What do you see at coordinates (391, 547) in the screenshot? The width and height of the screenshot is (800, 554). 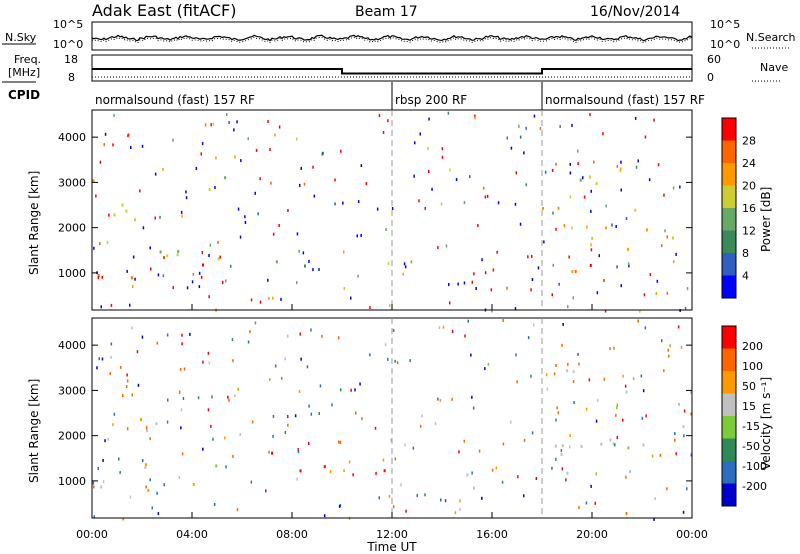 I see `xaxis-label: Time UT` at bounding box center [391, 547].